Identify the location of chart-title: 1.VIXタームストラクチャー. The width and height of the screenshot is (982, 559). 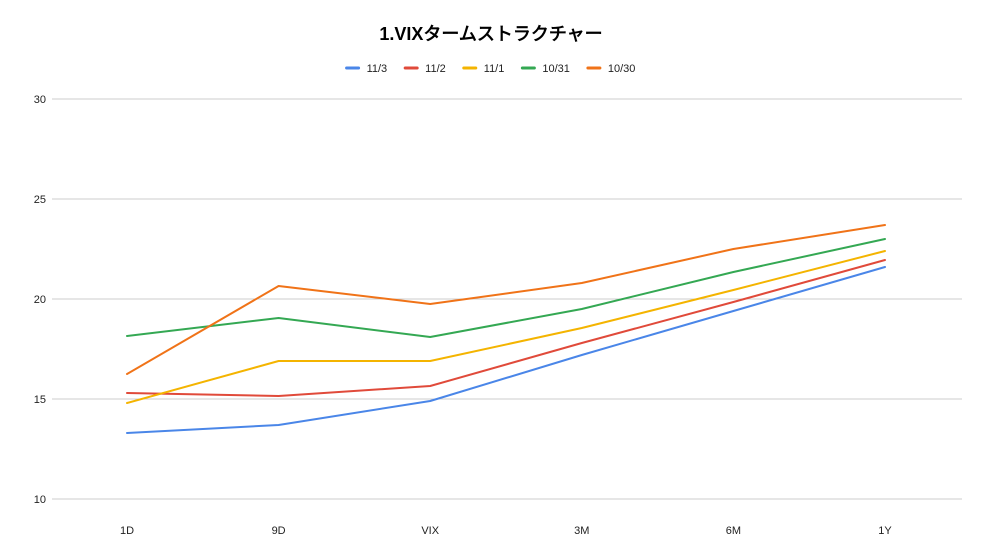
(490, 34).